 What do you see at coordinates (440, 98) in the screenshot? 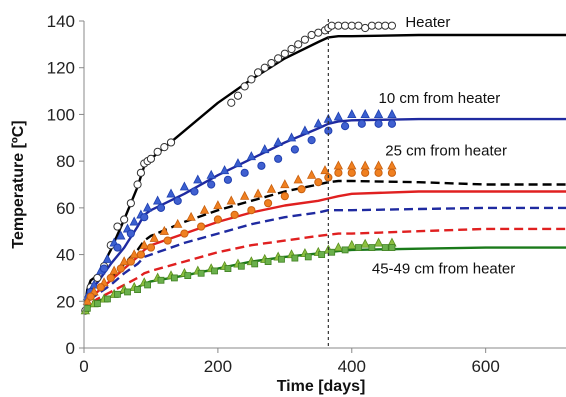
I see `annotation-label: 10 cm from heater` at bounding box center [440, 98].